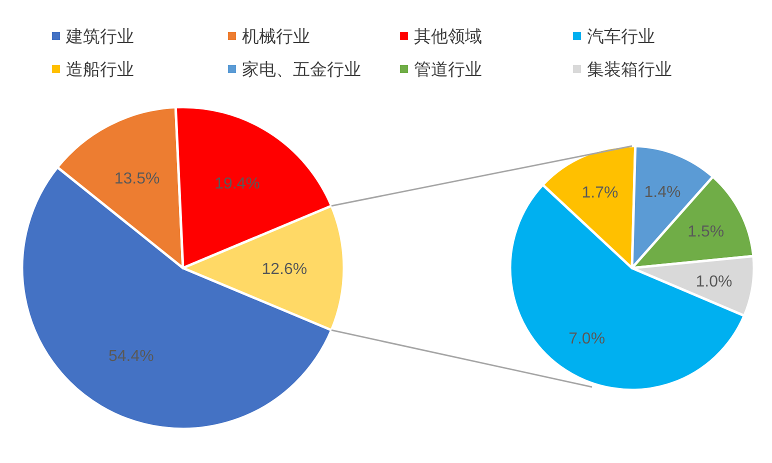 The height and width of the screenshot is (463, 772). What do you see at coordinates (285, 269) in the screenshot?
I see `data-label: 12.6%` at bounding box center [285, 269].